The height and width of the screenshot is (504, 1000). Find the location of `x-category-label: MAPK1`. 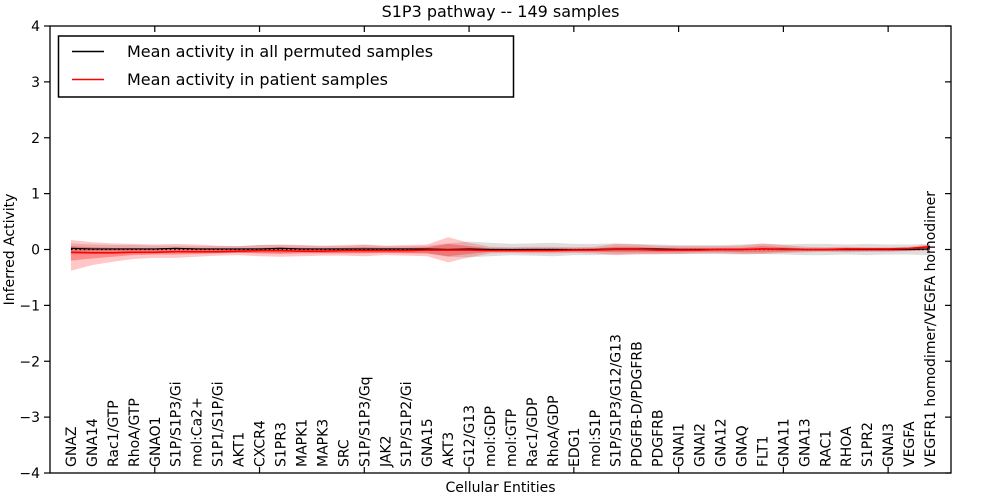

x-category-label: MAPK1 is located at coordinates (302, 443).